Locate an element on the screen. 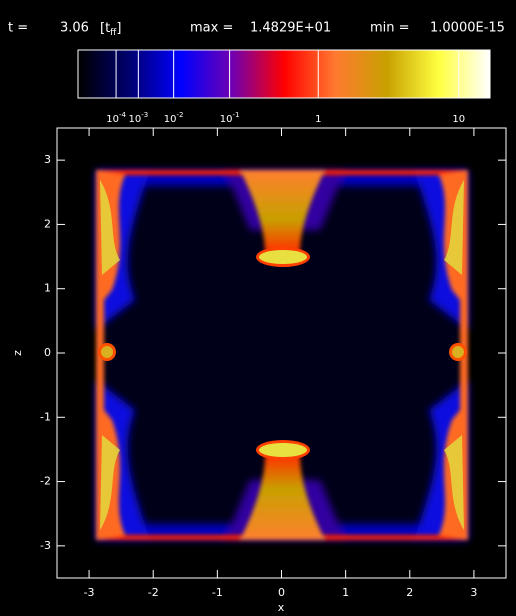  max-label: max = is located at coordinates (211, 28).